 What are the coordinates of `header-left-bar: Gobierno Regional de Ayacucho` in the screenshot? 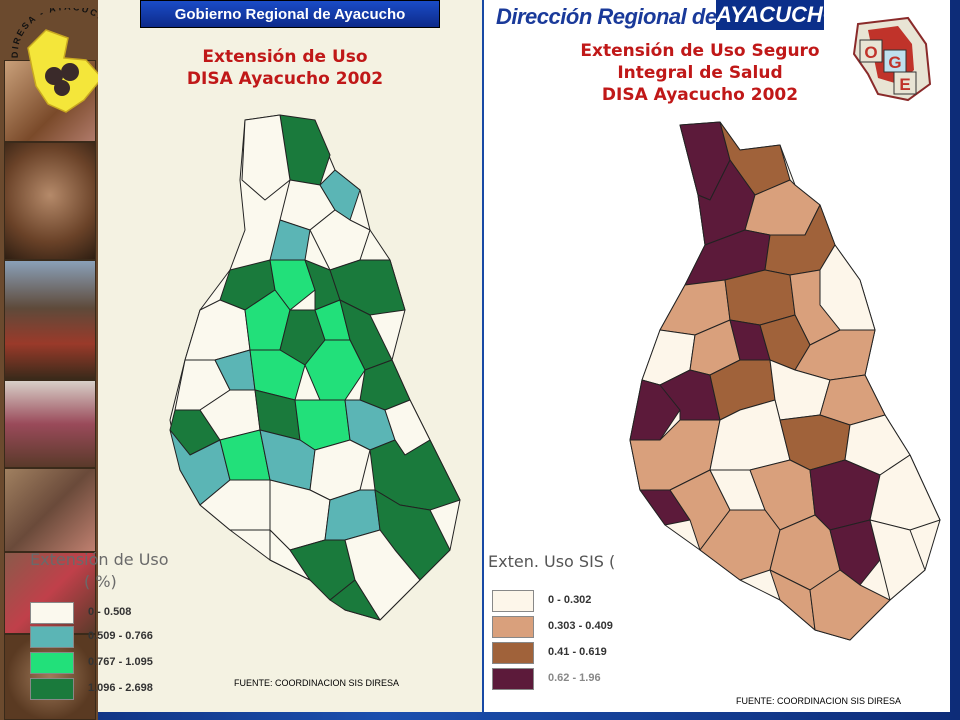 It's located at (290, 14).